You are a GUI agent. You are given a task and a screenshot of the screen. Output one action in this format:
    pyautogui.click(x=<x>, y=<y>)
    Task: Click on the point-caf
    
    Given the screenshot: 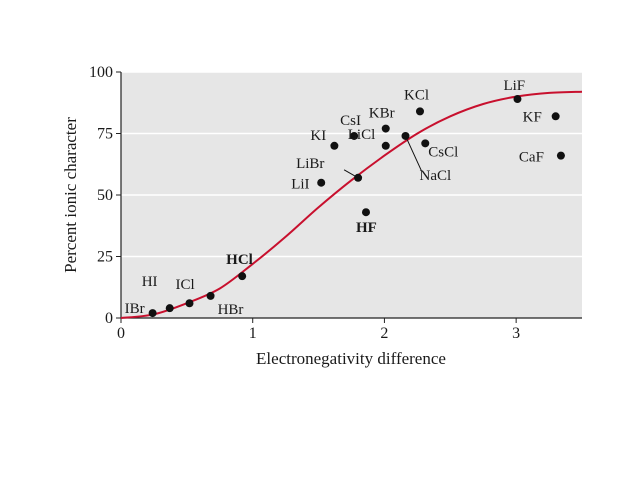 What is the action you would take?
    pyautogui.click(x=560, y=155)
    